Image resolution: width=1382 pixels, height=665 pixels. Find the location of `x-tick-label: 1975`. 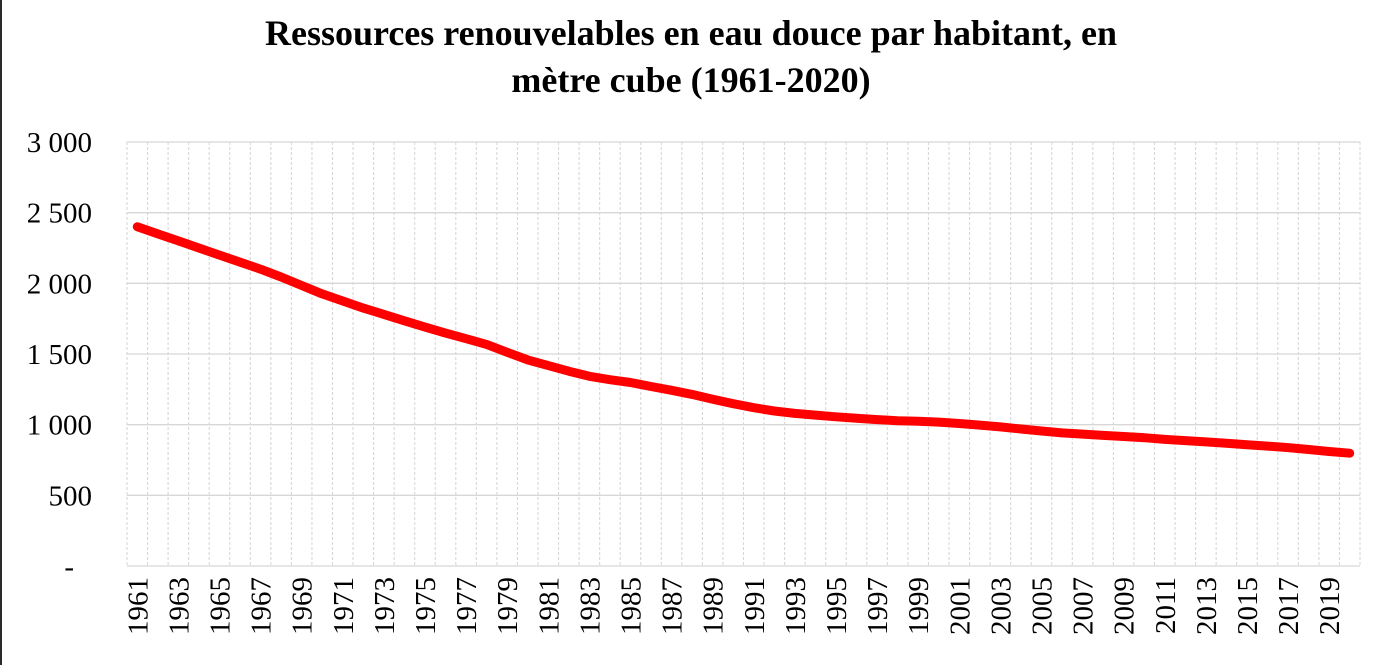

x-tick-label: 1975 is located at coordinates (426, 606).